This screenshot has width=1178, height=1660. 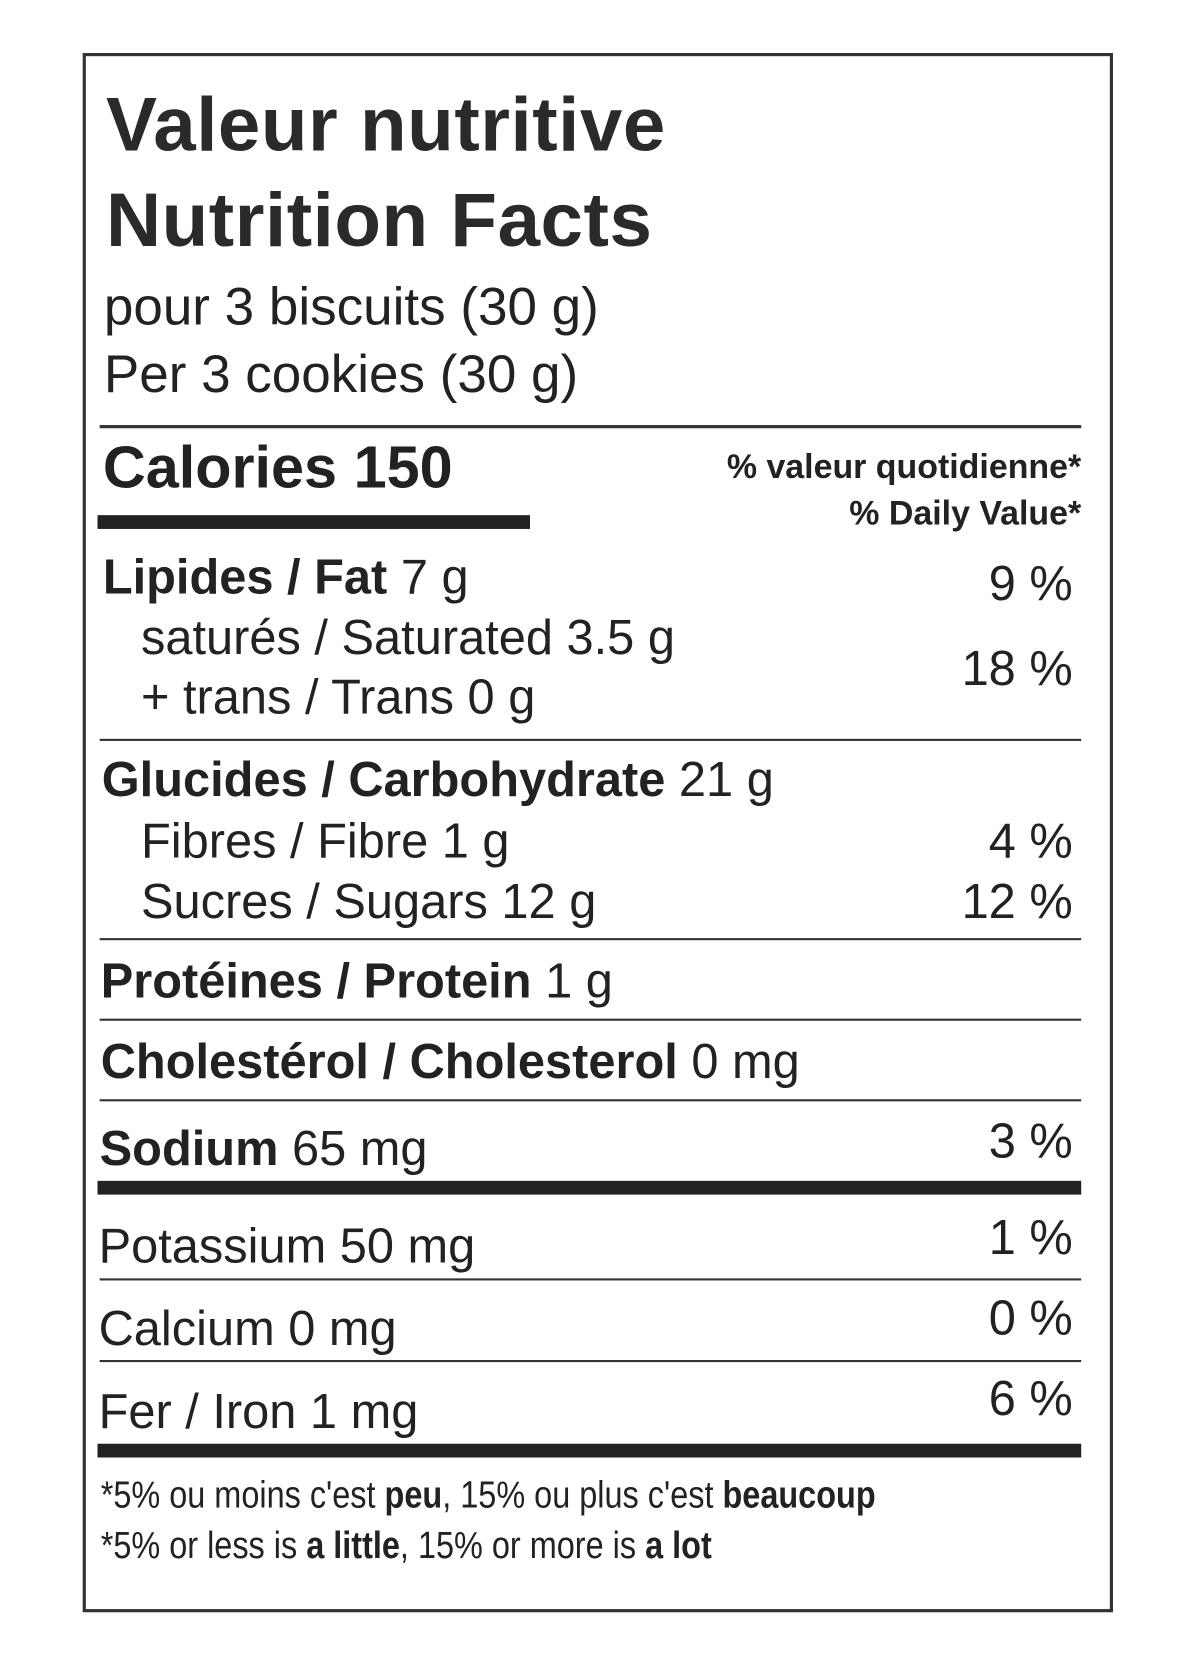 I want to click on fibre-dv: 4 %, so click(x=1030, y=841).